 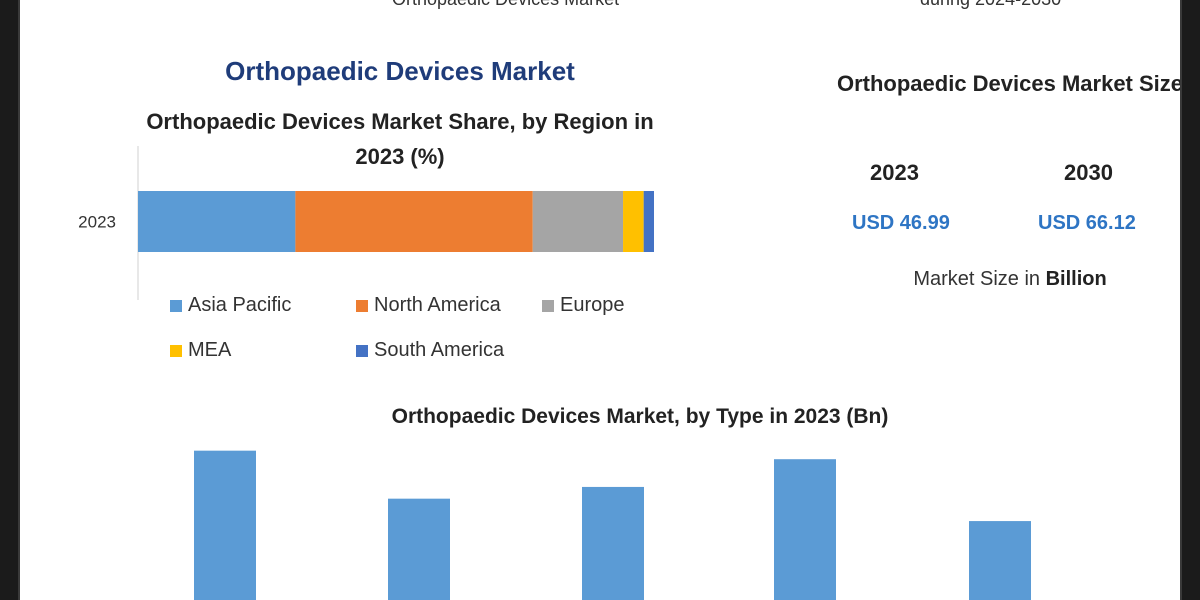 I want to click on legend-item-asia-pacific: Asia Pacific, so click(x=230, y=305).